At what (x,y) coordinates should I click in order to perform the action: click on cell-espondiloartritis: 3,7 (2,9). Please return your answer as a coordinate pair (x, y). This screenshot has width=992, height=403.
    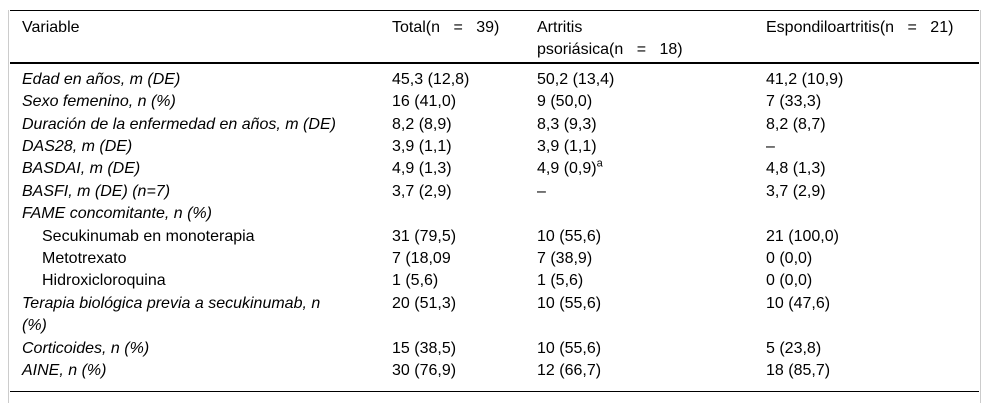
    Looking at the image, I should click on (796, 191).